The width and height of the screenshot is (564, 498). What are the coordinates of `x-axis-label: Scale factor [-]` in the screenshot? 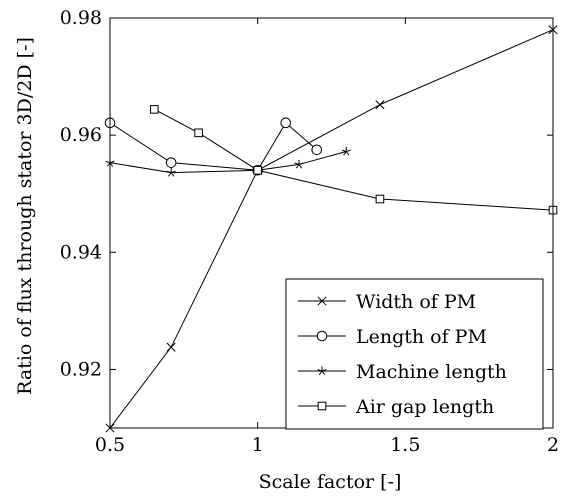 It's located at (330, 482).